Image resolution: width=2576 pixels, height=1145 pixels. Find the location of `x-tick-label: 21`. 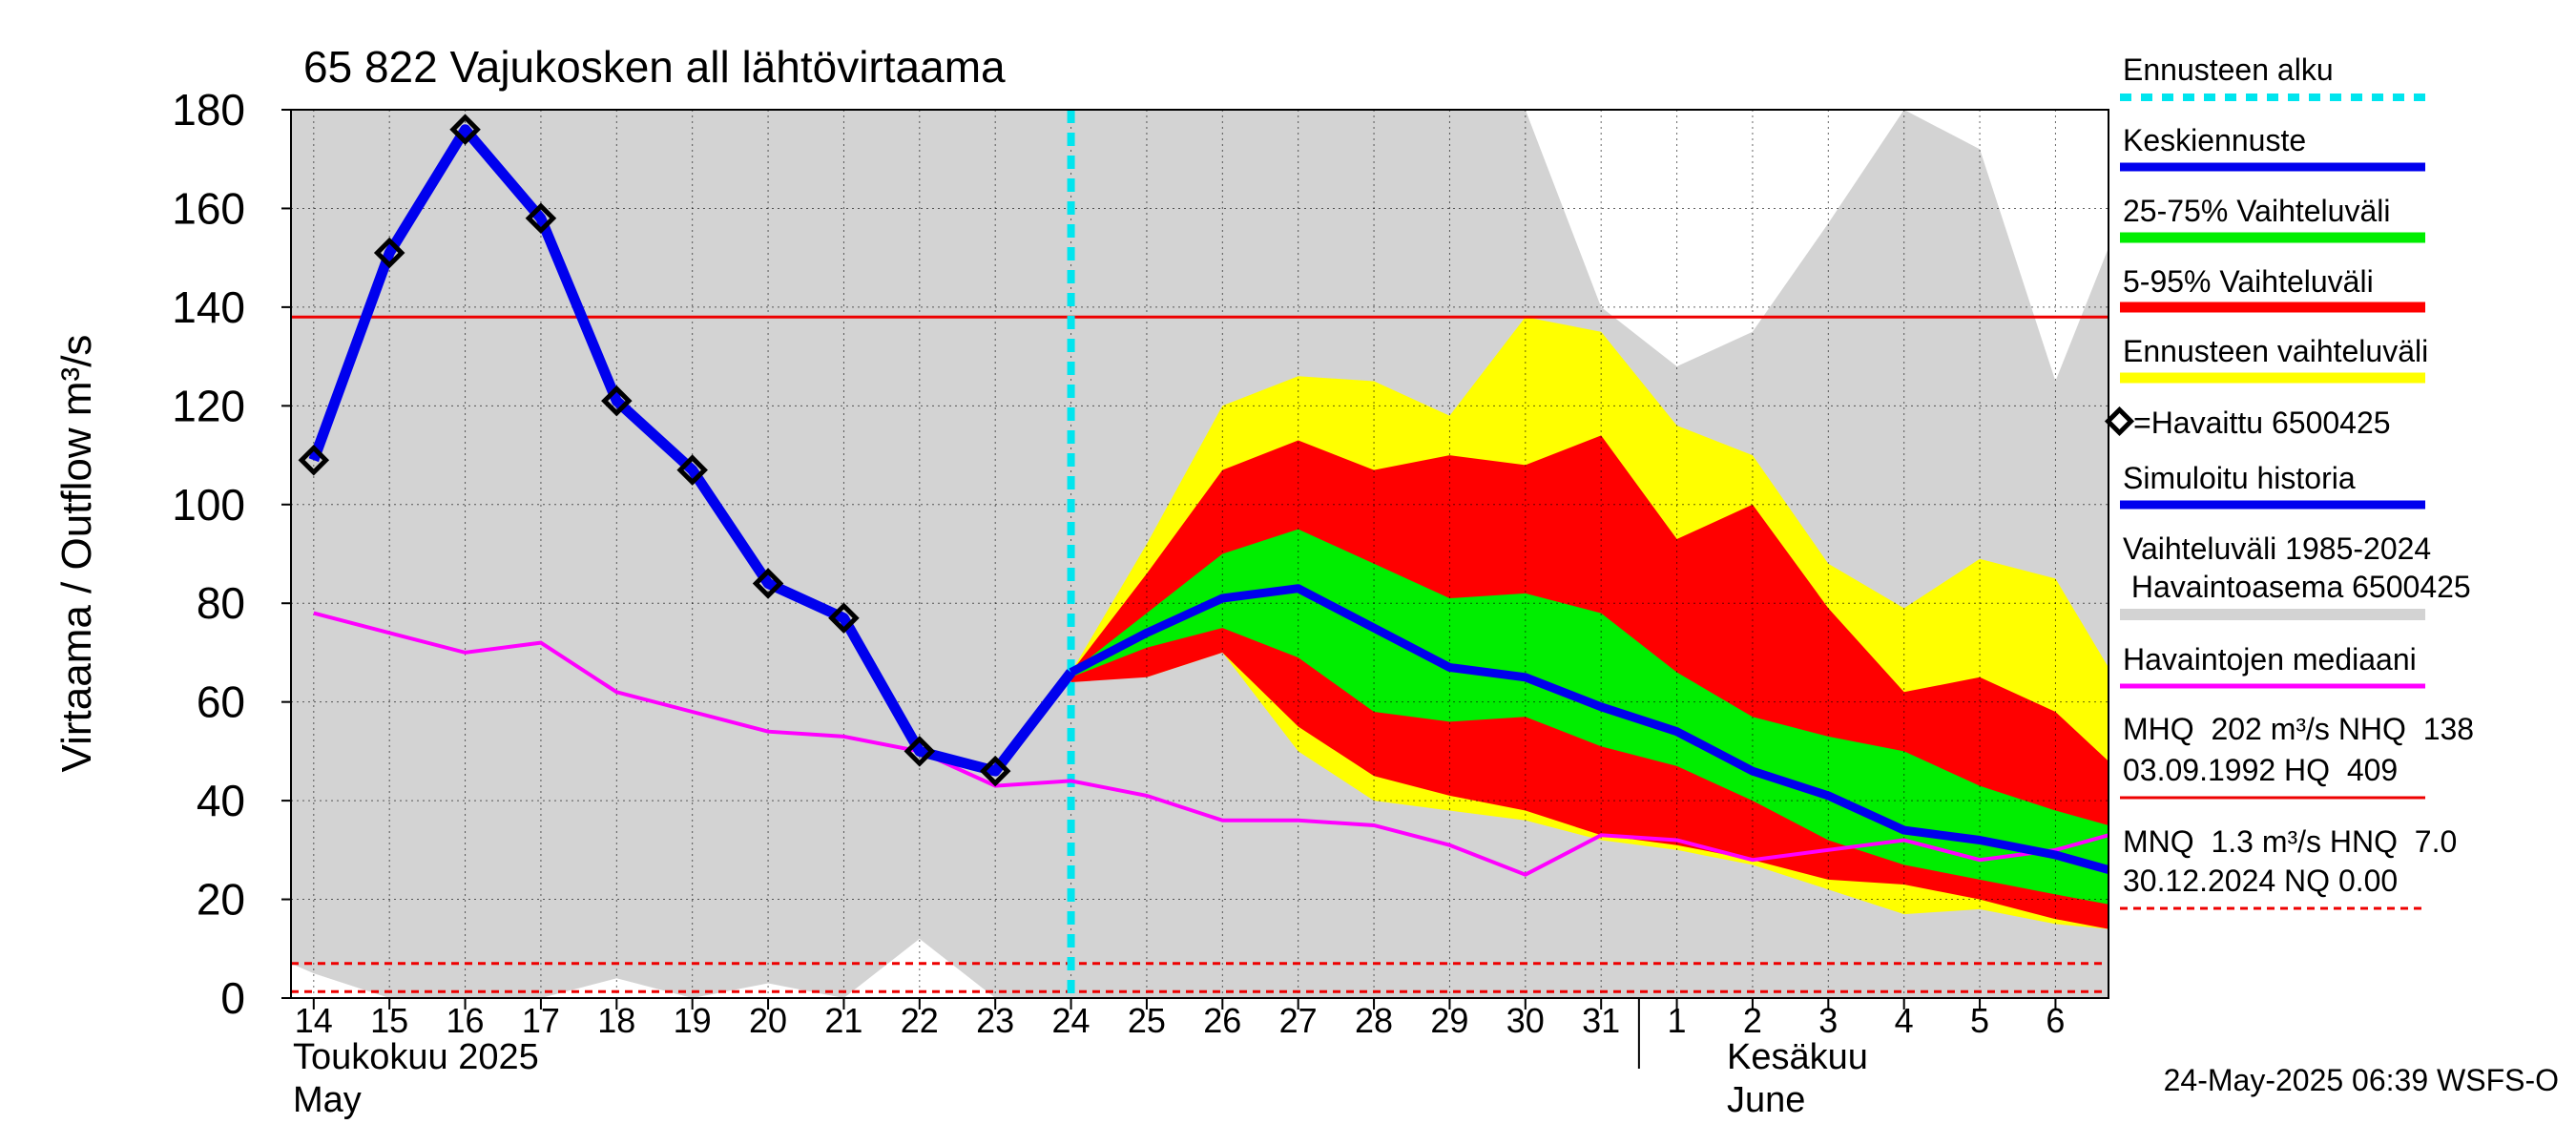

x-tick-label: 21 is located at coordinates (843, 1021).